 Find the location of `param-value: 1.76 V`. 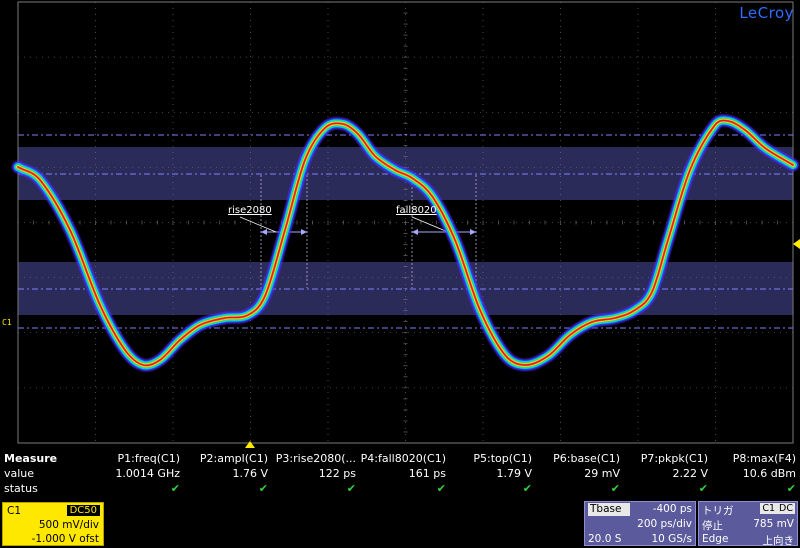

param-value: 1.76 V is located at coordinates (250, 473).